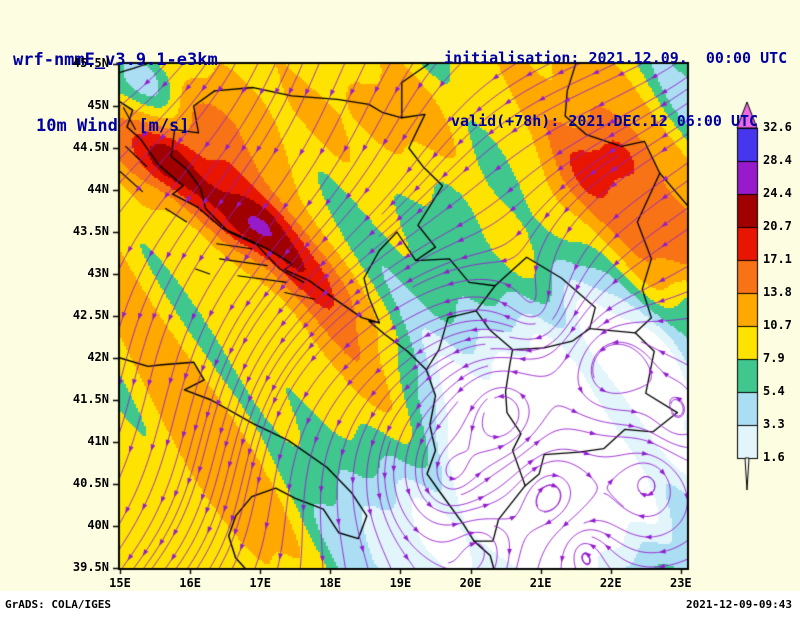 The width and height of the screenshot is (800, 618). What do you see at coordinates (58, 604) in the screenshot?
I see `grads-credit: GrADS: COLA/IGES` at bounding box center [58, 604].